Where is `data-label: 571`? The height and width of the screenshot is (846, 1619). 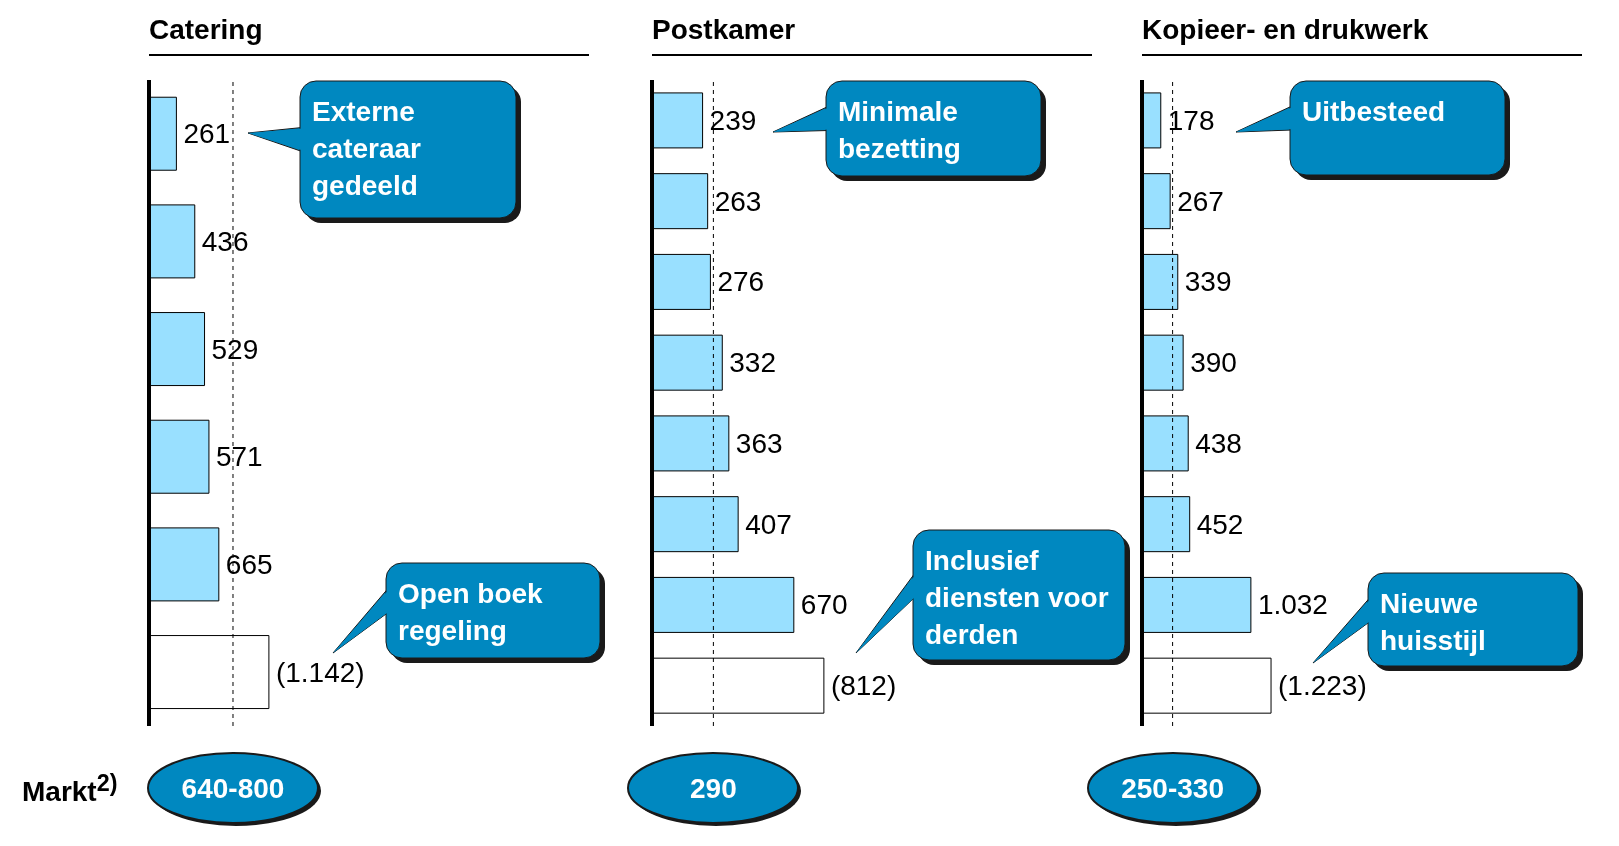
data-label: 571 is located at coordinates (239, 457).